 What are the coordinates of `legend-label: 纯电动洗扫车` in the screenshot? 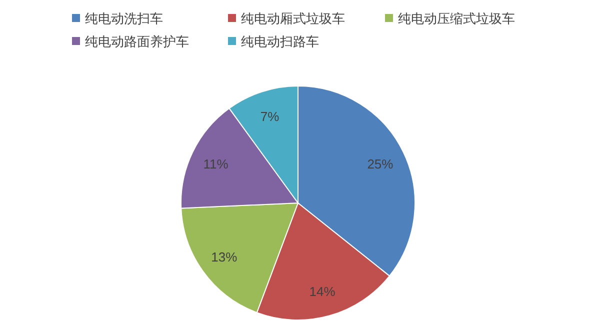 It's located at (124, 18).